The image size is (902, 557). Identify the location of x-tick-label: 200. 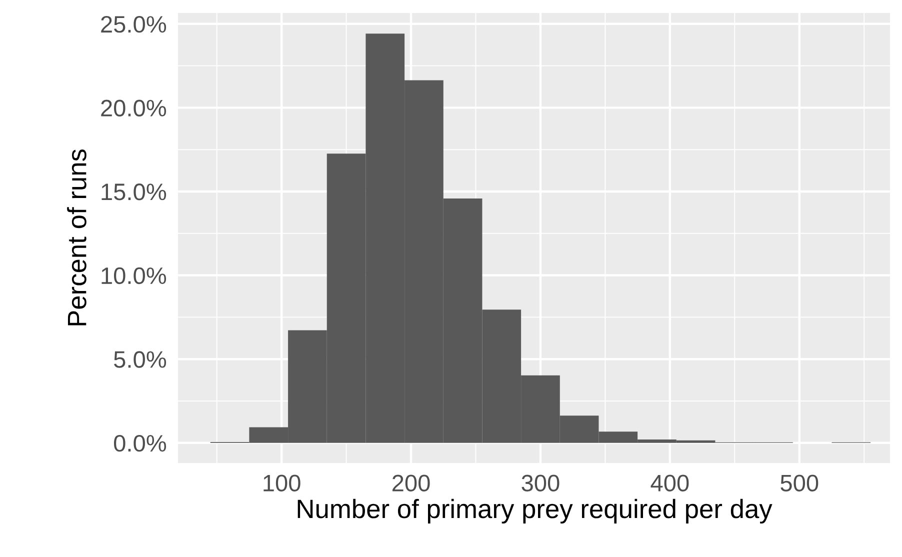
(411, 483).